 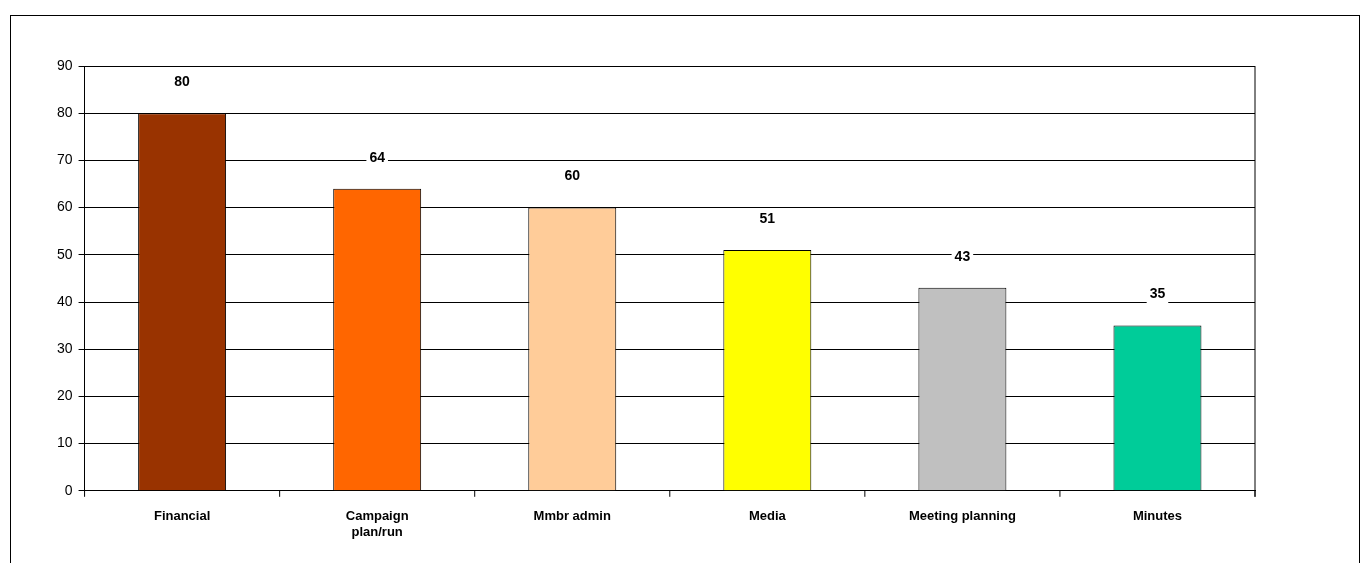 What do you see at coordinates (377, 156) in the screenshot?
I see `data-label: 64` at bounding box center [377, 156].